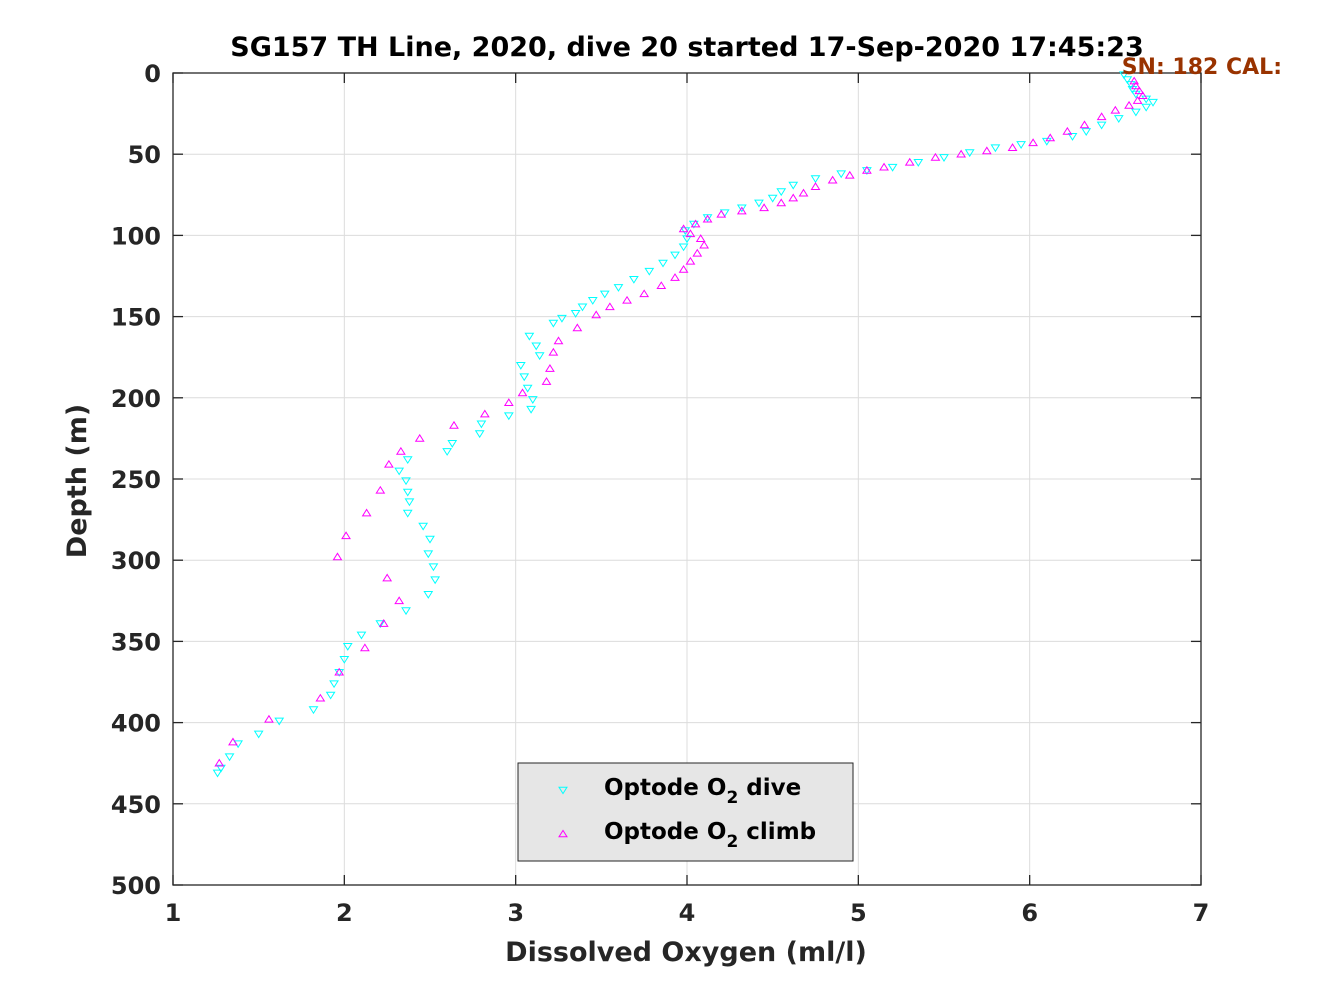 Image resolution: width=1328 pixels, height=996 pixels. I want to click on x-tick-labels: 1 2 3 4 5 6 7, so click(687, 913).